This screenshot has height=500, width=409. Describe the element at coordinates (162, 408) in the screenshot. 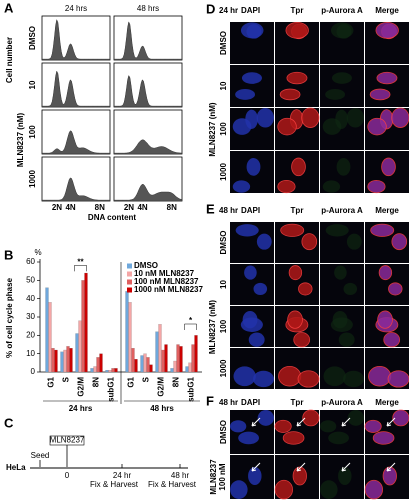

I see `group-label: 48 hrs` at that location.